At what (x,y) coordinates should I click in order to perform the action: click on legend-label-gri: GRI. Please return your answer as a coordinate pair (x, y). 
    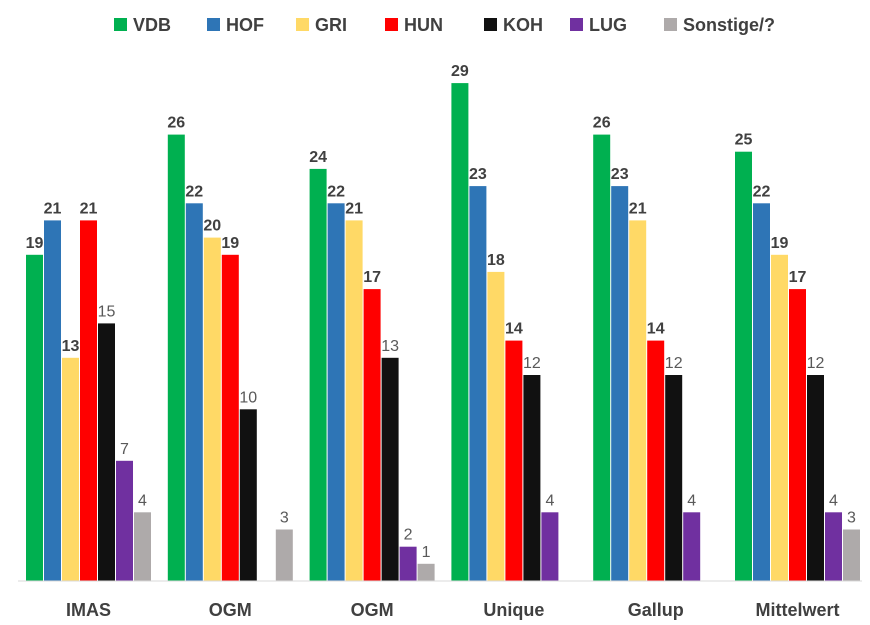
    Looking at the image, I should click on (331, 25).